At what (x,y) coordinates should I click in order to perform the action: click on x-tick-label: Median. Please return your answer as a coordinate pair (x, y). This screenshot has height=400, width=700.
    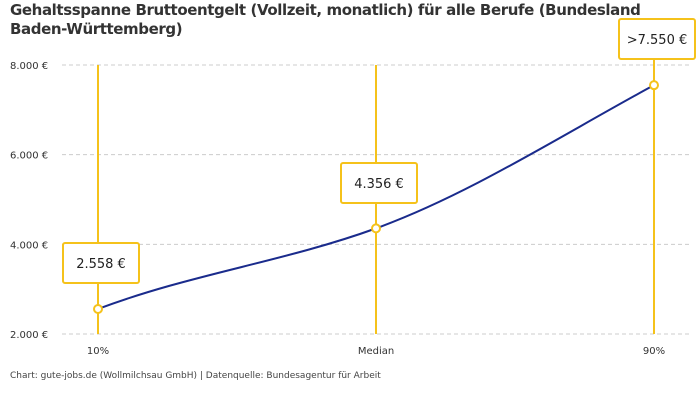
    Looking at the image, I should click on (376, 351).